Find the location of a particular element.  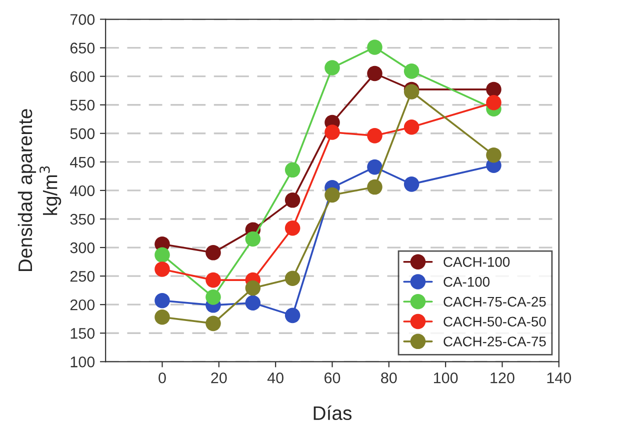

x-tick-label: 140 is located at coordinates (559, 378).